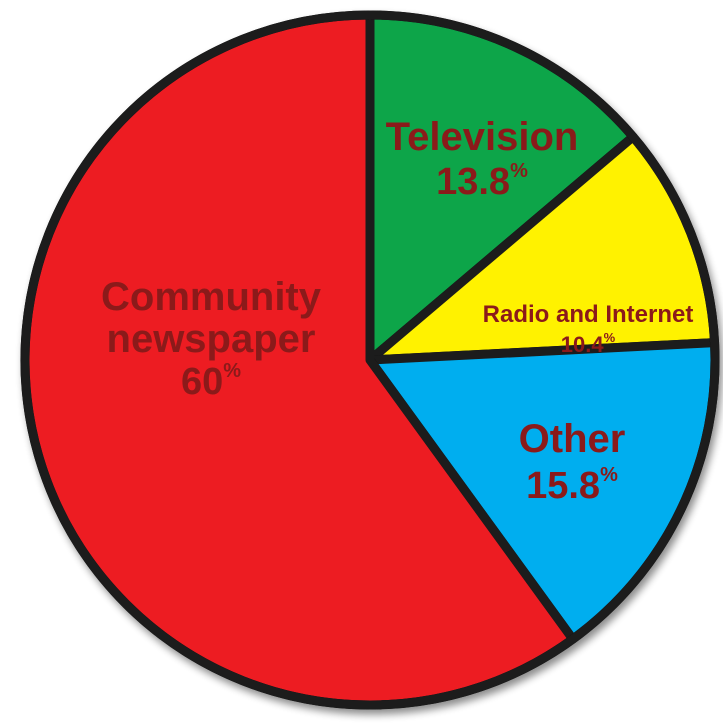  I want to click on slice-value-number: 13.8, so click(473, 182).